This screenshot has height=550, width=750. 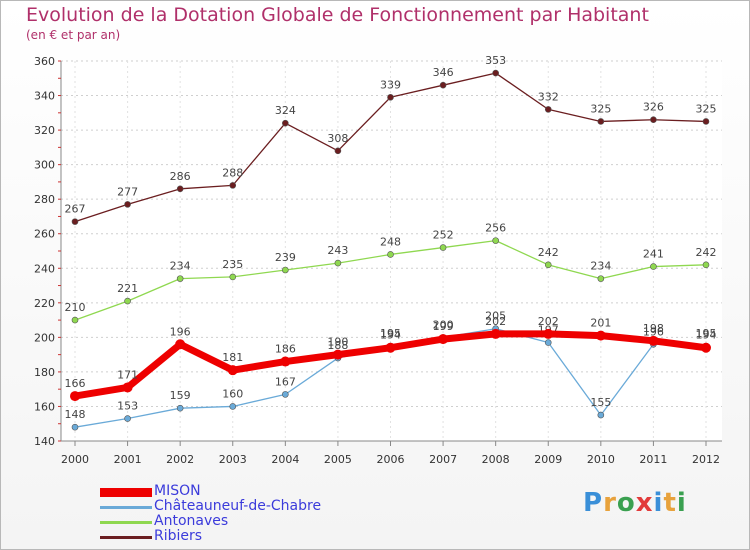 I want to click on data-label: 256, so click(x=495, y=228).